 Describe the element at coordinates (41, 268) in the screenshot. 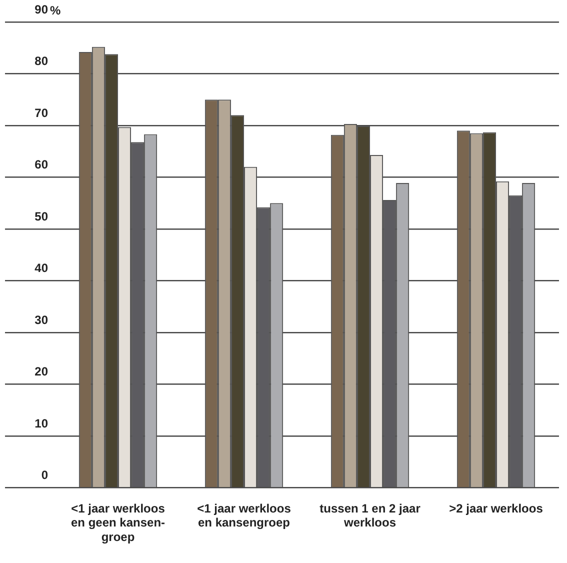

I see `y-tick-label: 40` at that location.